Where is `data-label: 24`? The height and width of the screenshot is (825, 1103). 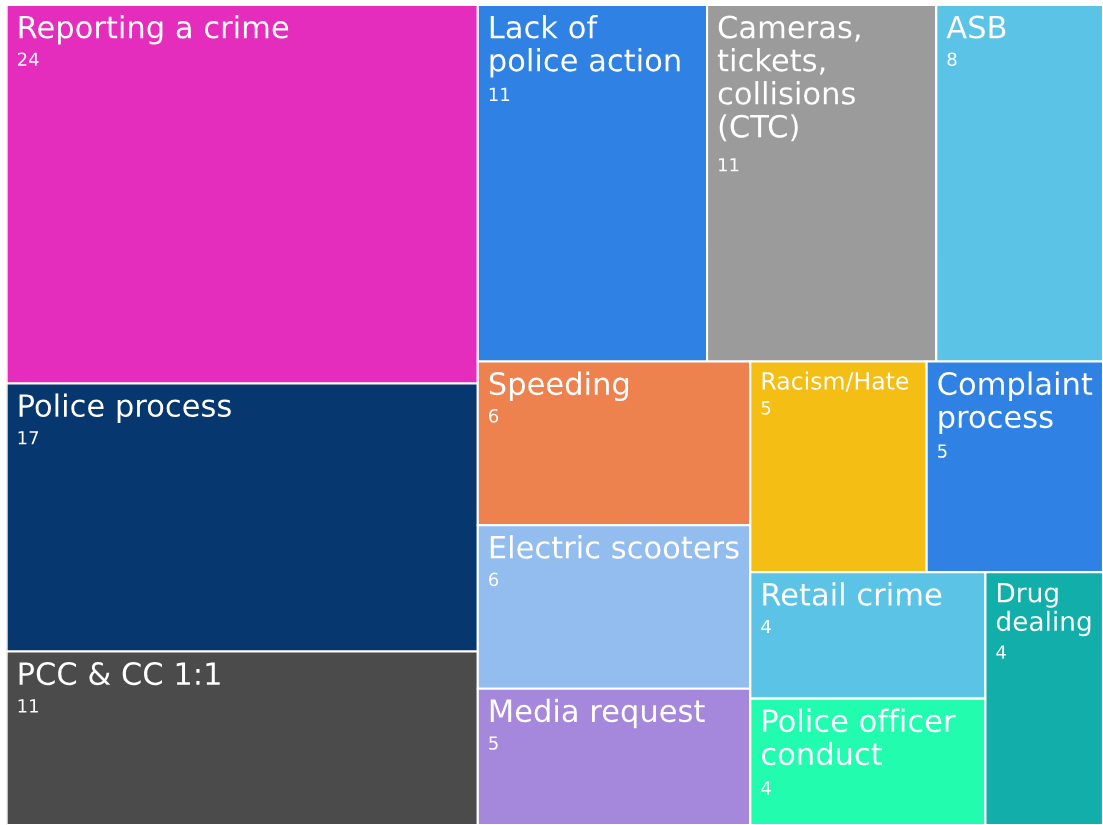
data-label: 24 is located at coordinates (28, 59).